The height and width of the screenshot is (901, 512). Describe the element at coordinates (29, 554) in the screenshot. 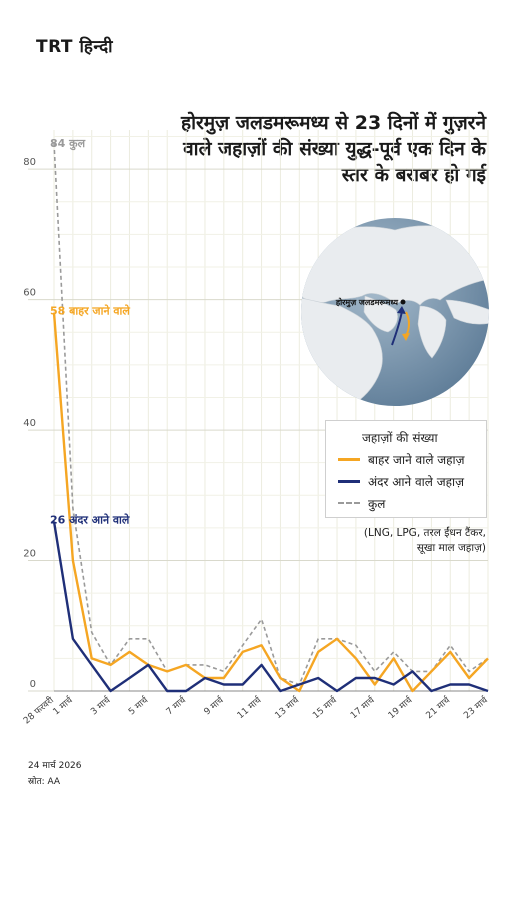

I see `y-tick-label: 20` at that location.